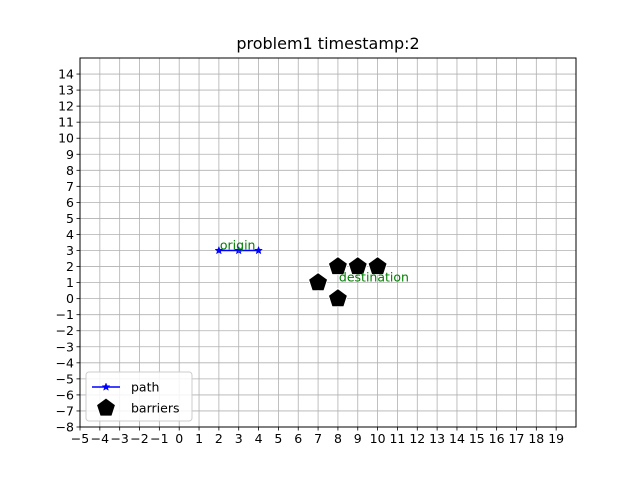  Describe the element at coordinates (298, 438) in the screenshot. I see `x-tick-label: 6` at that location.